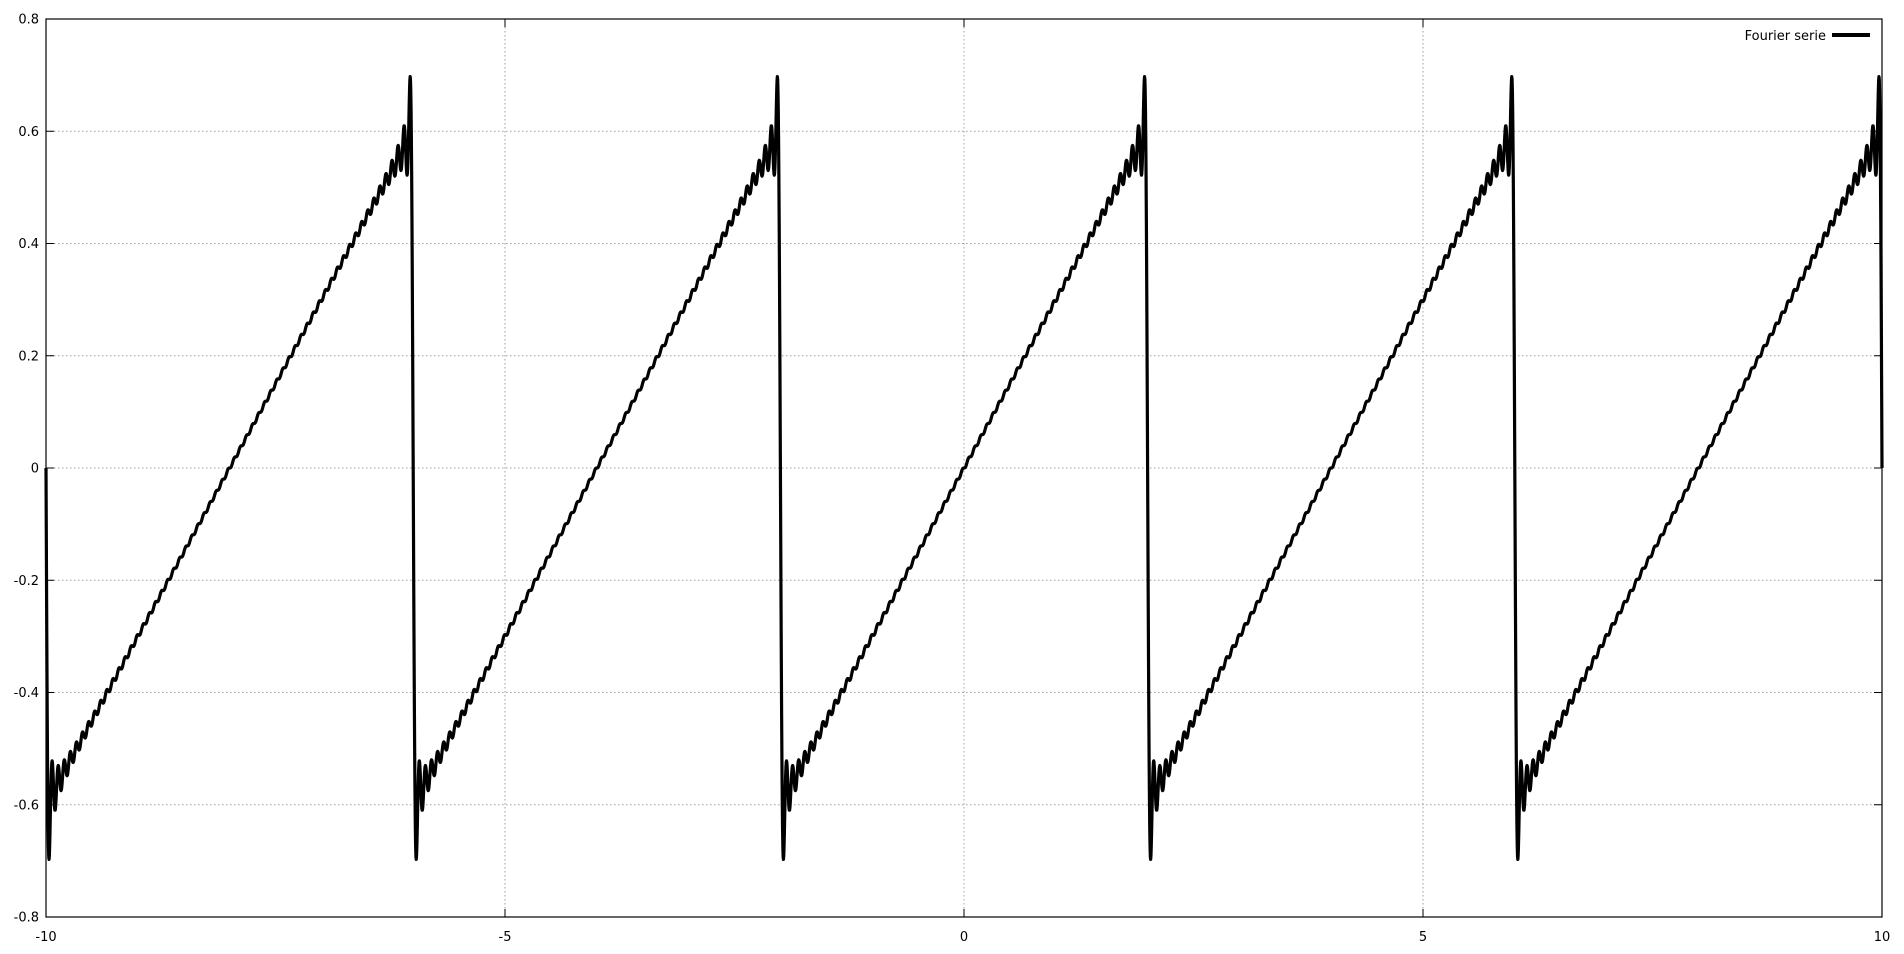 This screenshot has width=1904, height=954. Describe the element at coordinates (45, 937) in the screenshot. I see `x-tick-label: -10` at that location.